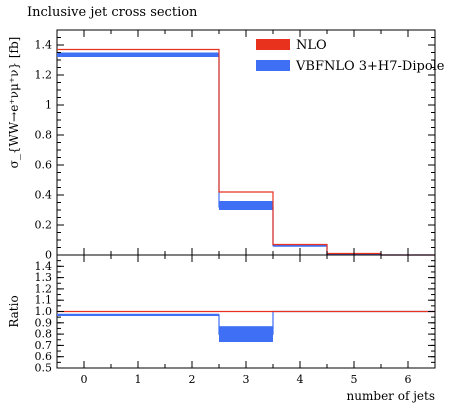 This screenshot has width=450, height=411. Describe the element at coordinates (44, 195) in the screenshot. I see `y-tick-label: 0.4` at that location.